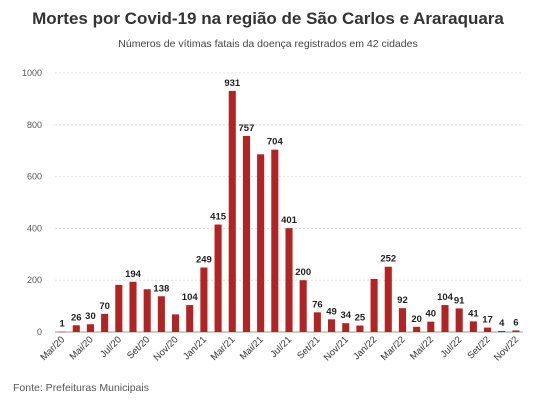 This screenshot has width=536, height=400. I want to click on x-tick-label: Jan/21, so click(195, 348).